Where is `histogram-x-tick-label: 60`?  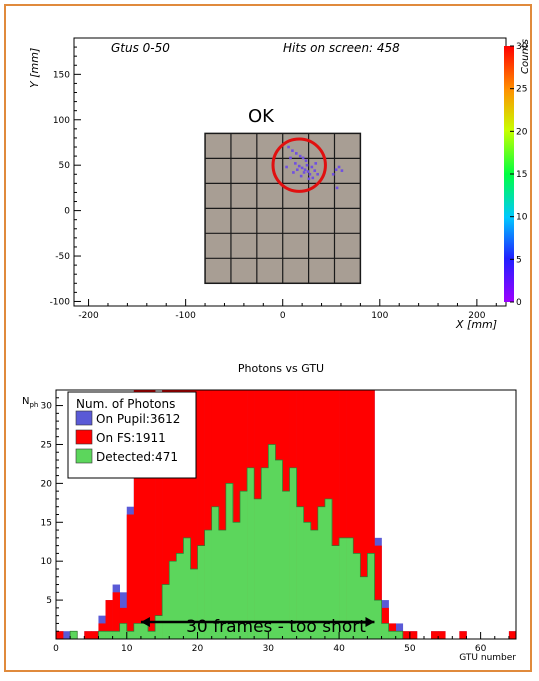 histogram-x-tick-label: 60 is located at coordinates (481, 649).